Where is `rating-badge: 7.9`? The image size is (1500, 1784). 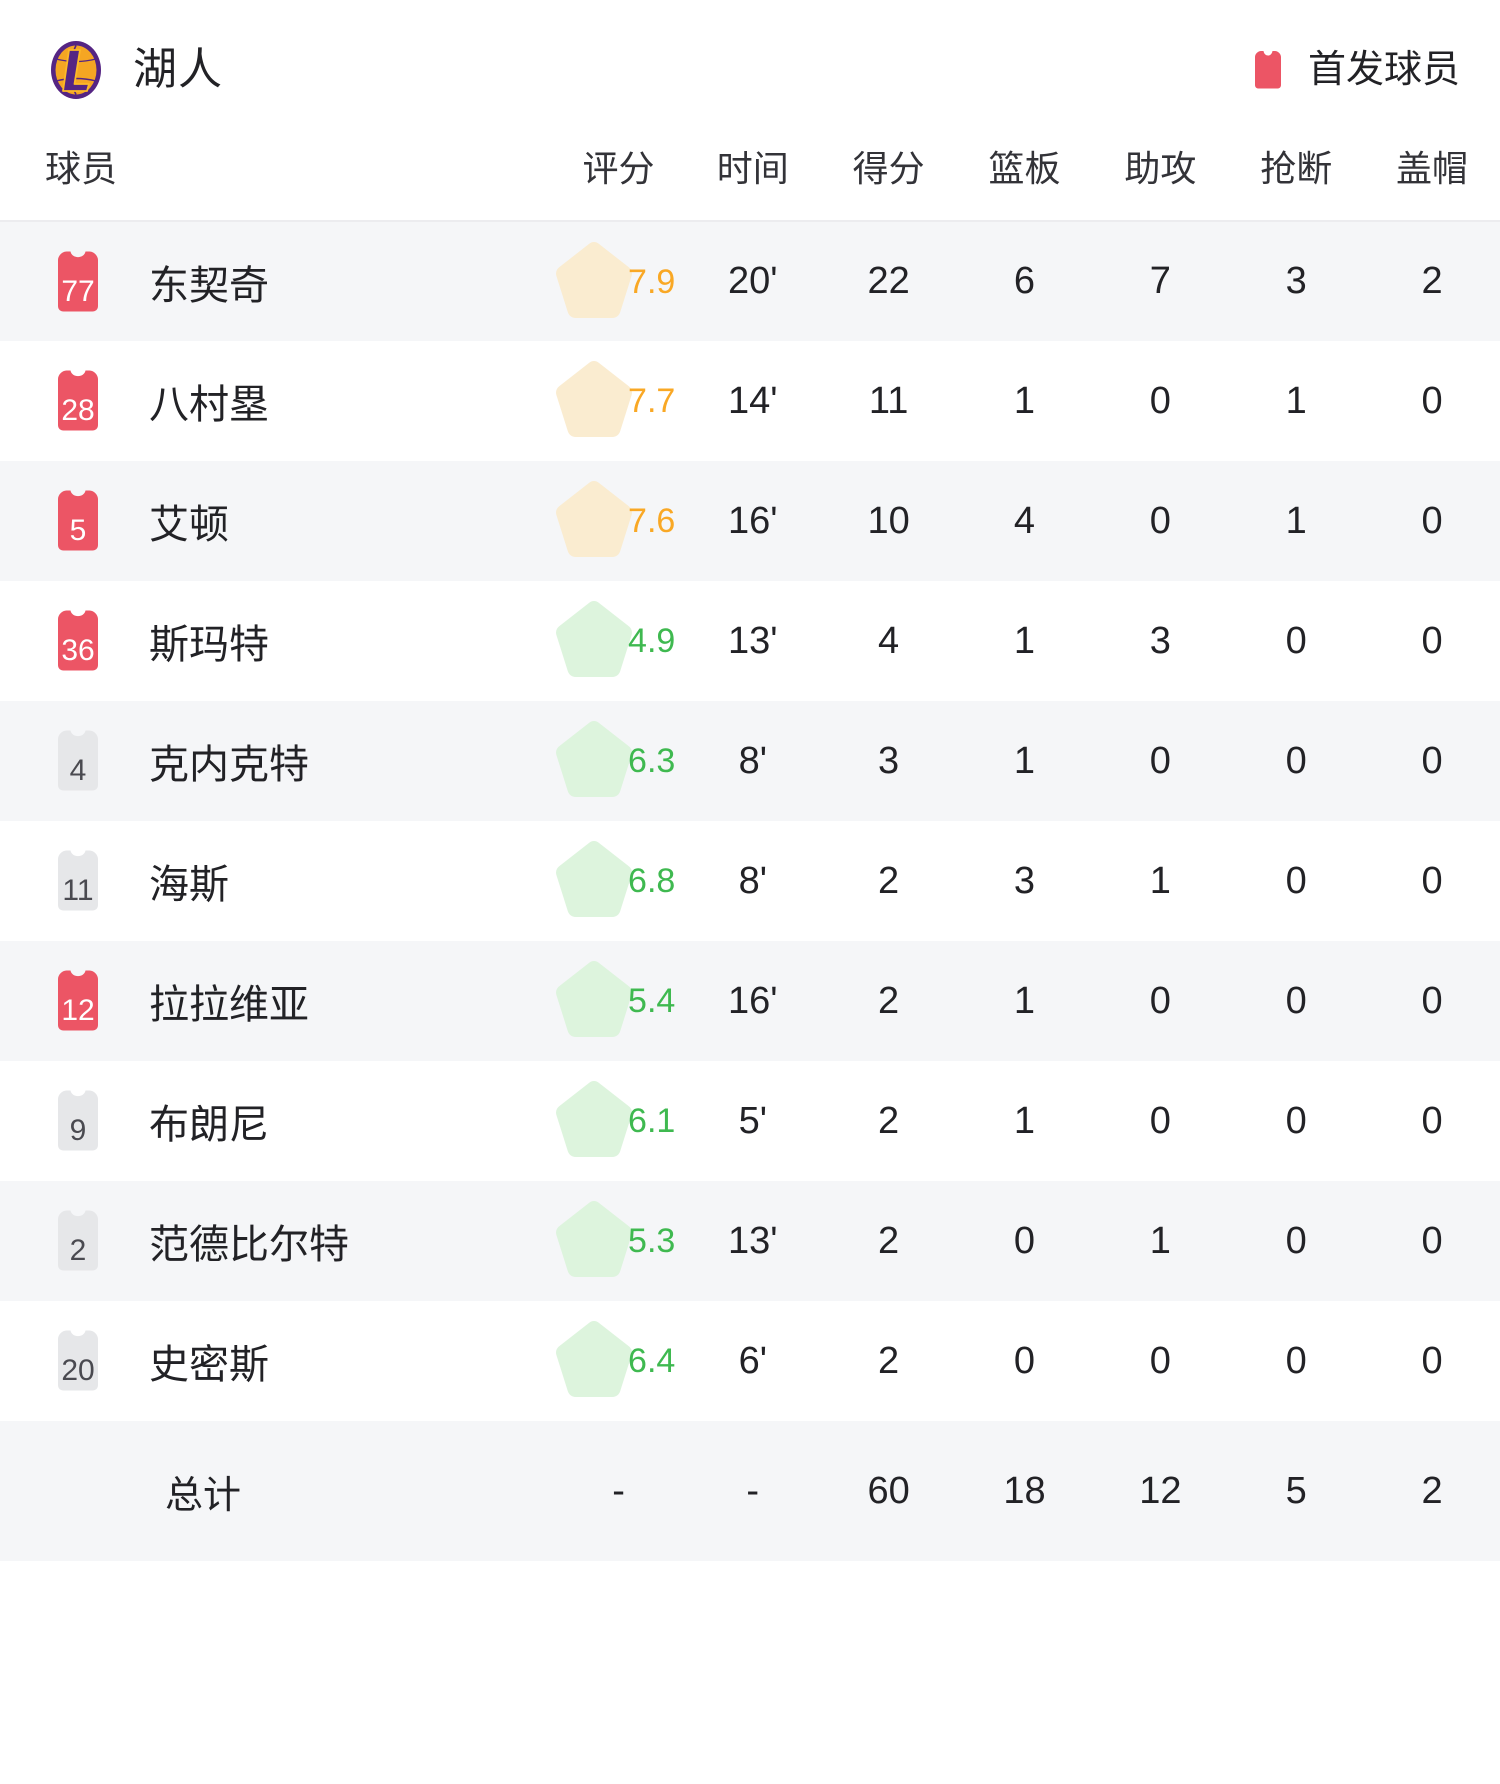
rating-badge: 7.9 is located at coordinates (618, 282).